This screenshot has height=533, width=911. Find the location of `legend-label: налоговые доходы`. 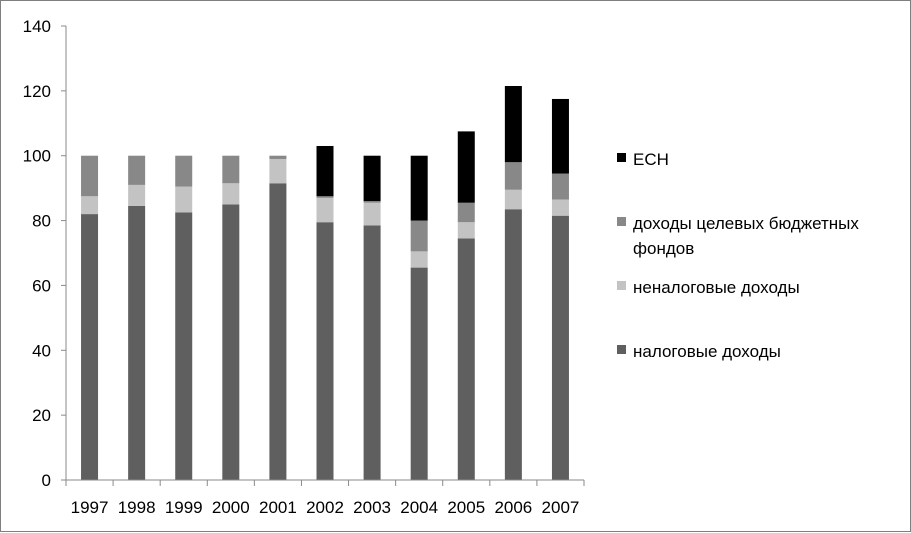

legend-label: налоговые доходы is located at coordinates (707, 351).